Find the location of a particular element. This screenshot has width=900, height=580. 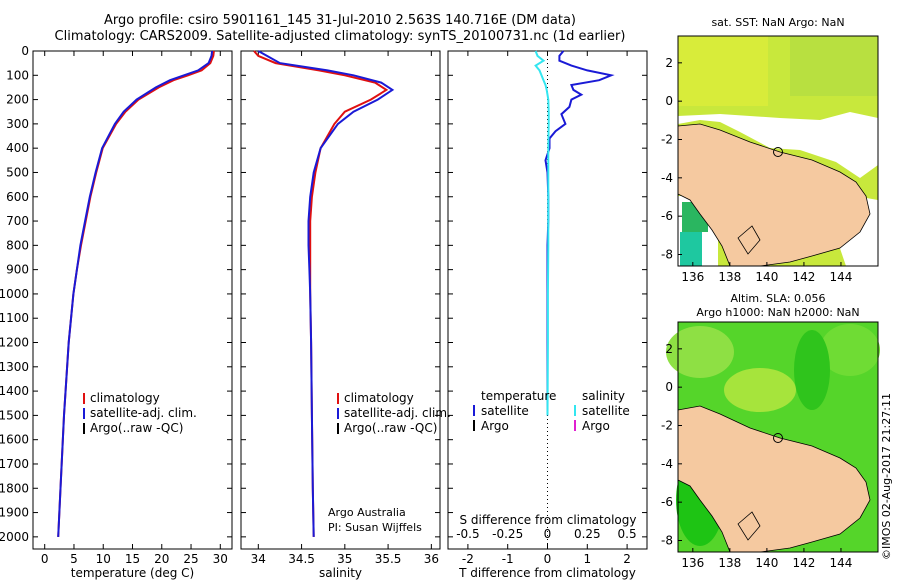

sla-map-axes: 136 138 140 142 144 2 0 -2 -4 -6 -8 is located at coordinates (756, 456).